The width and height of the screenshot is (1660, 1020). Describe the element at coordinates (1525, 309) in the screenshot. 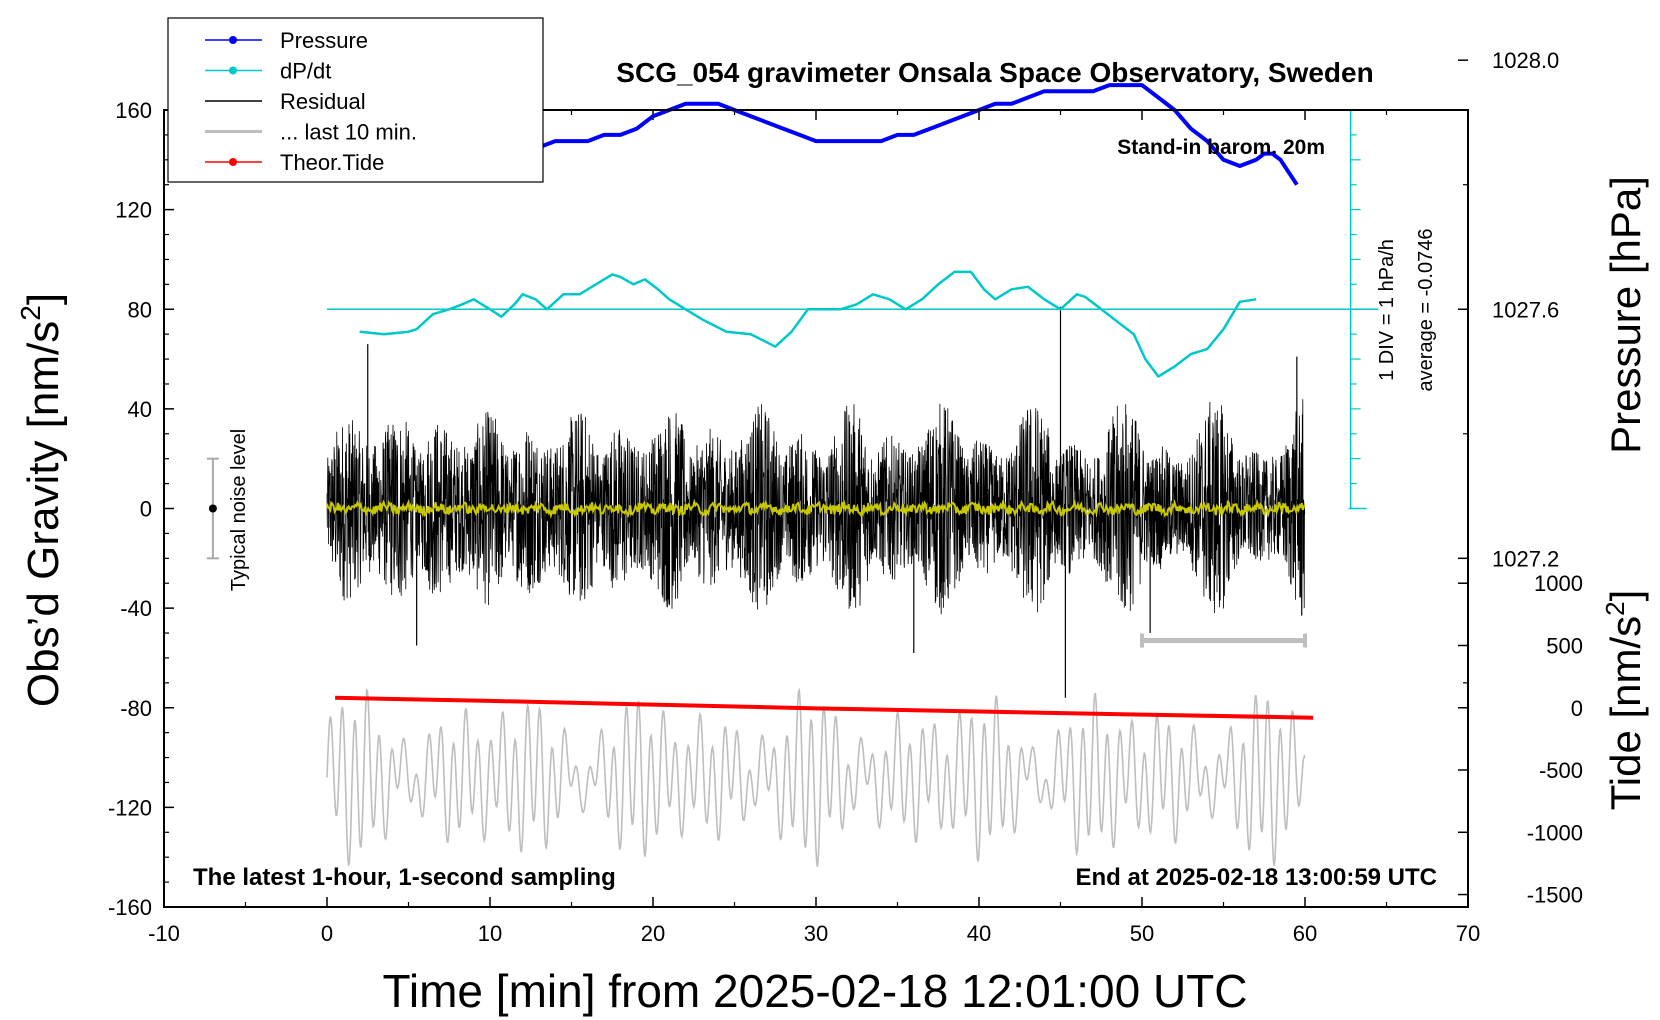

I see `pressure-tick-label: 1027.6` at that location.